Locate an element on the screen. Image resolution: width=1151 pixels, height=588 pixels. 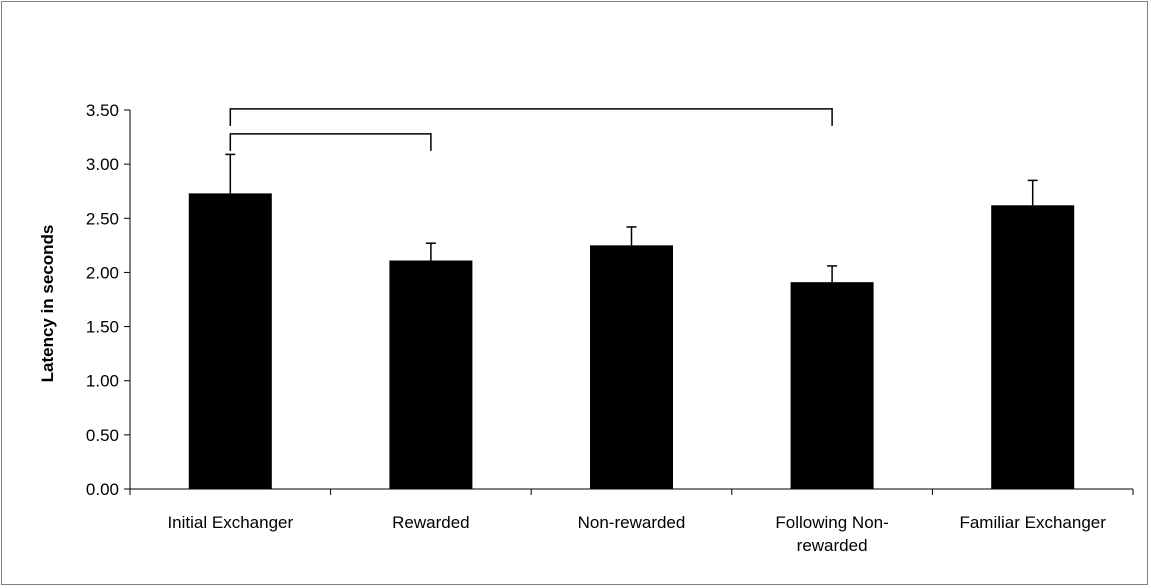
y-axis-title: Latency in seconds is located at coordinates (47, 304).